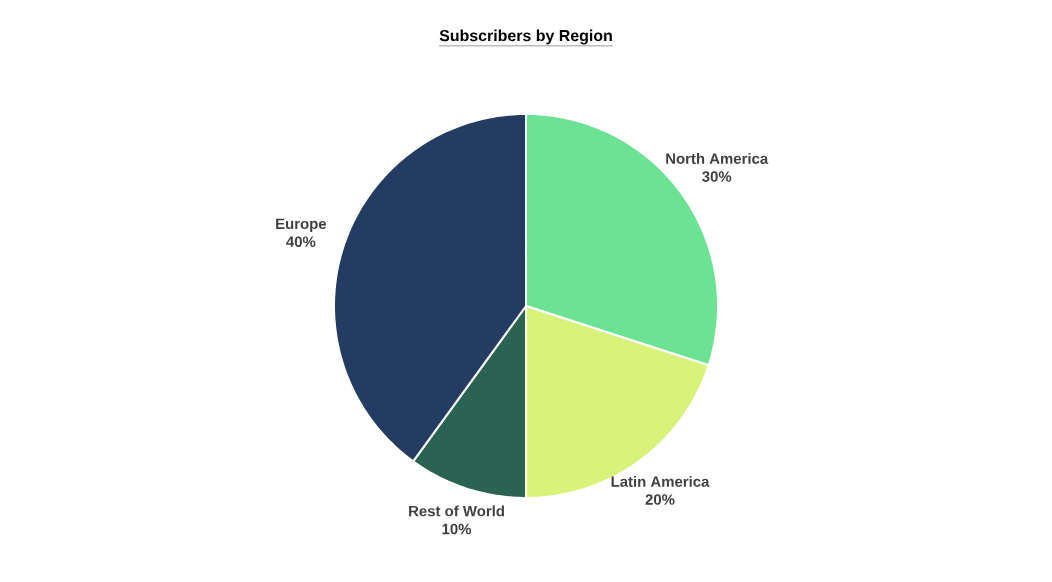 The width and height of the screenshot is (1052, 582). Describe the element at coordinates (301, 225) in the screenshot. I see `slice-label: Europe` at that location.